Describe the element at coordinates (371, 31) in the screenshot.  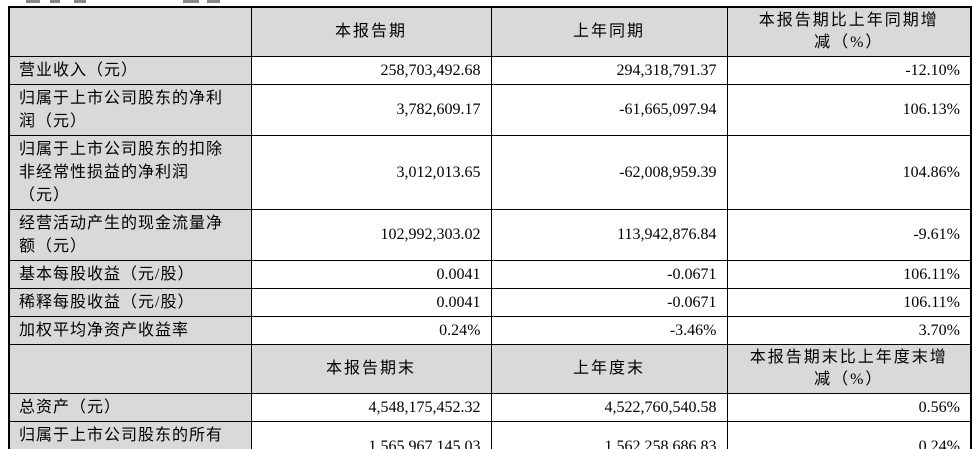
I see `col-header-current-period: 本报告期` at that location.